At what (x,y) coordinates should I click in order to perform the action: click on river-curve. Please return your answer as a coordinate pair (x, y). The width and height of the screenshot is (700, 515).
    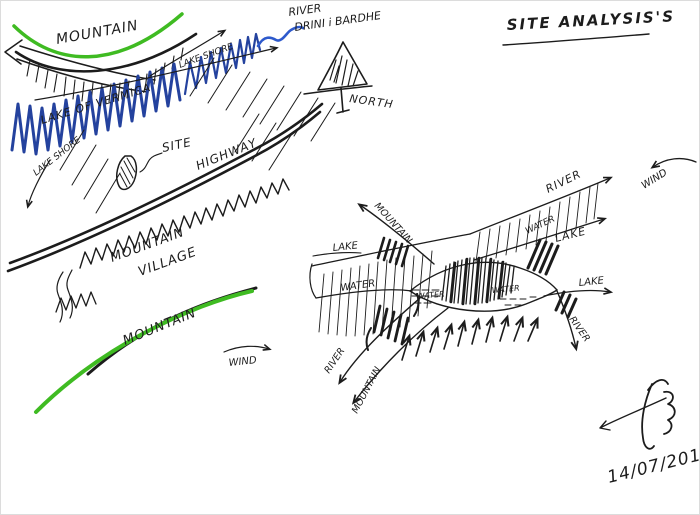
    Looking at the image, I should click on (280, 36).